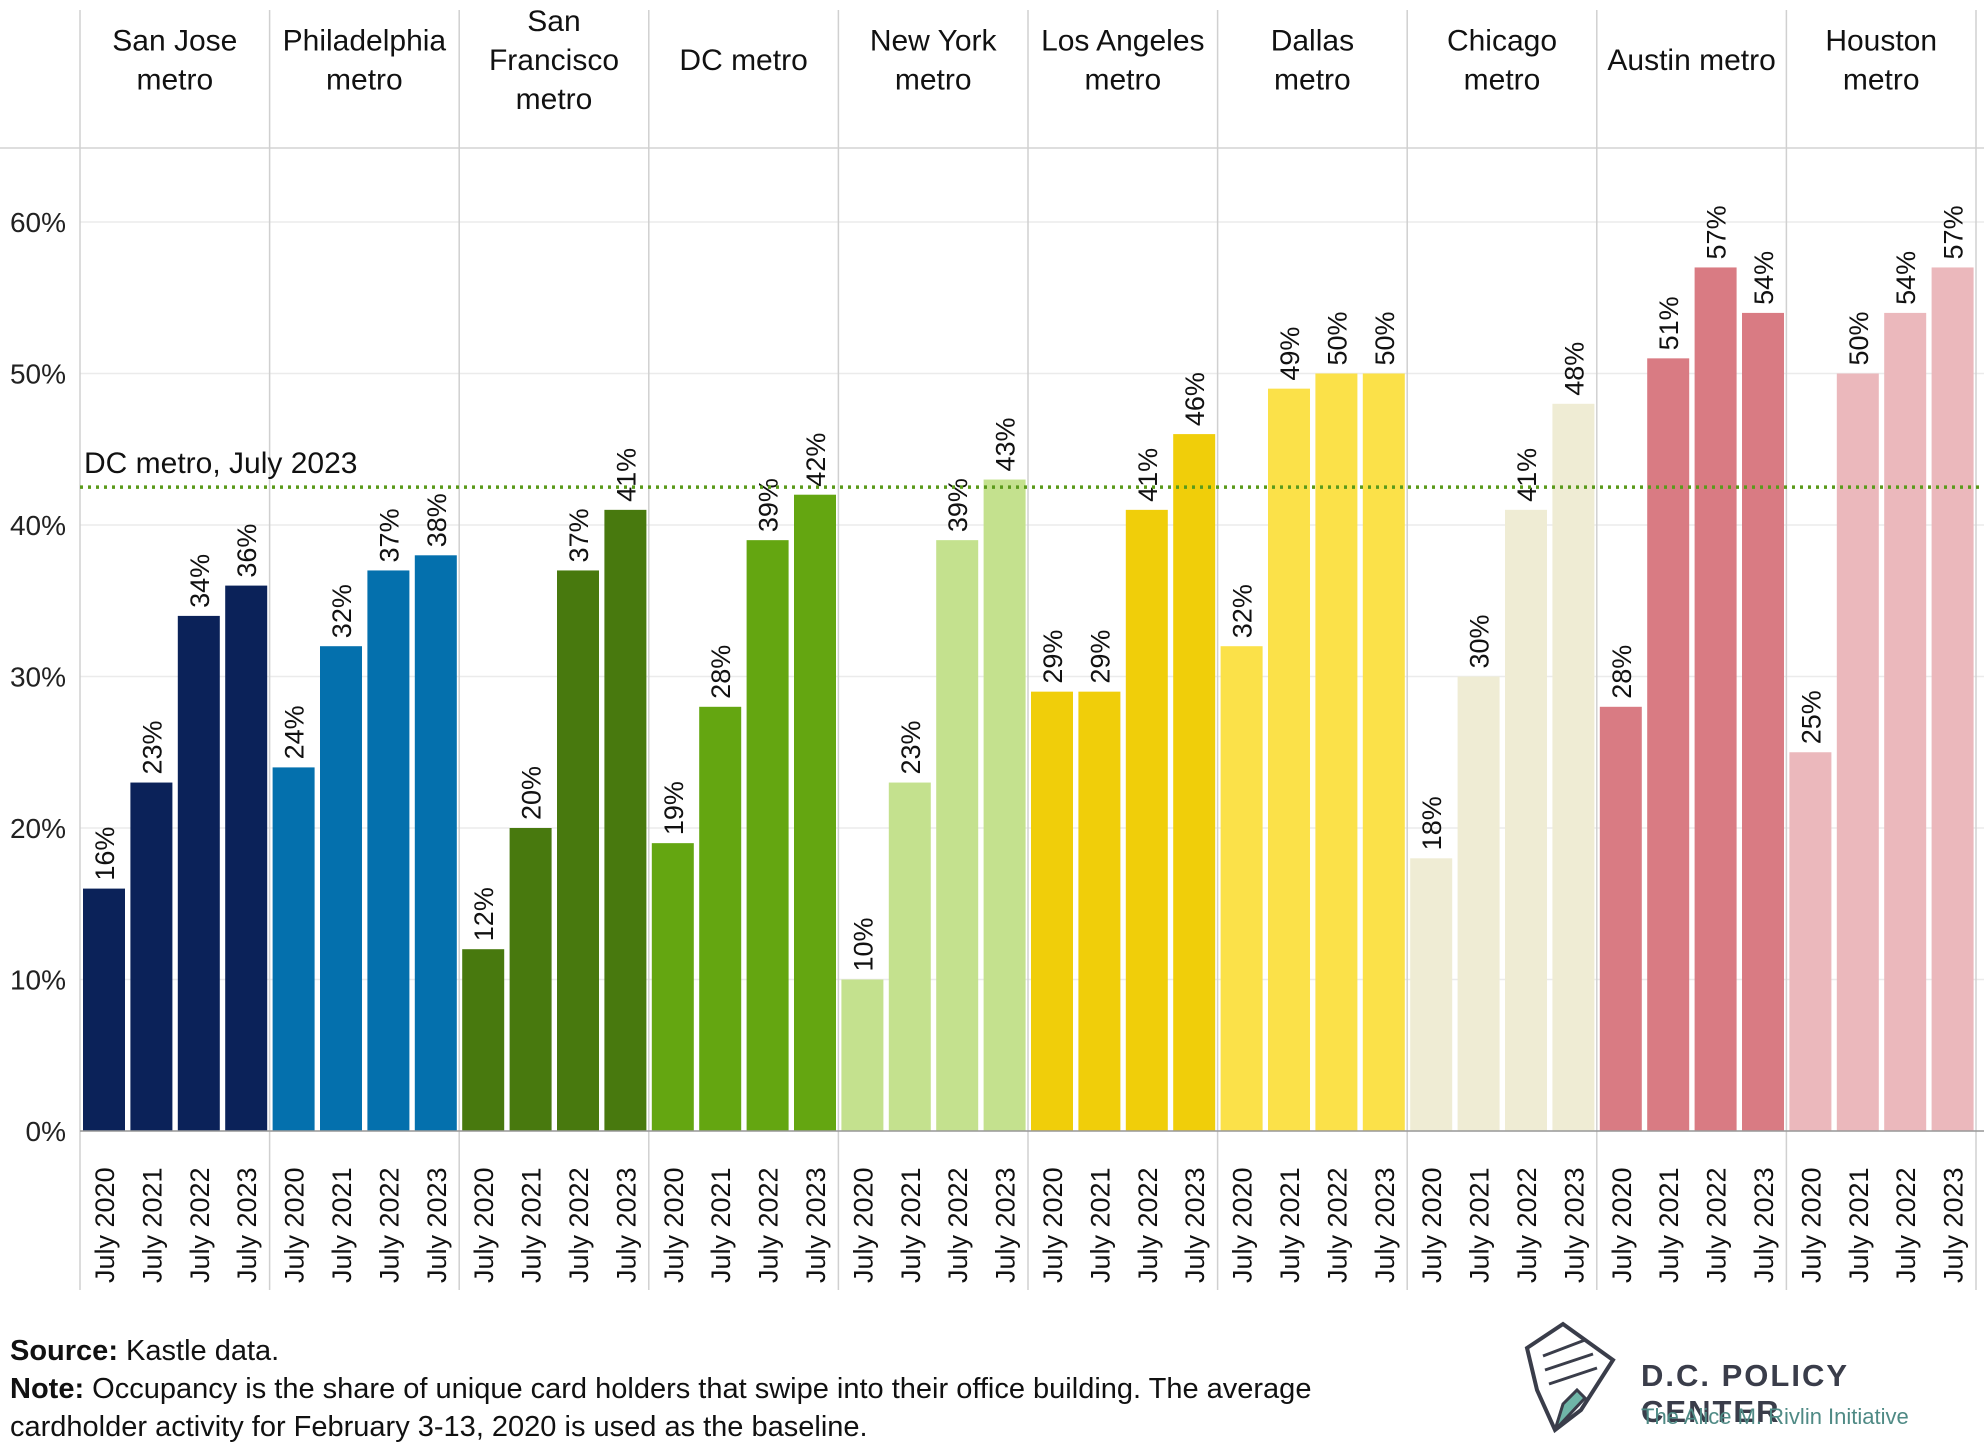 The image size is (1984, 1448). Describe the element at coordinates (220, 463) in the screenshot. I see `reference-line-label: DC metro, July 2023` at that location.